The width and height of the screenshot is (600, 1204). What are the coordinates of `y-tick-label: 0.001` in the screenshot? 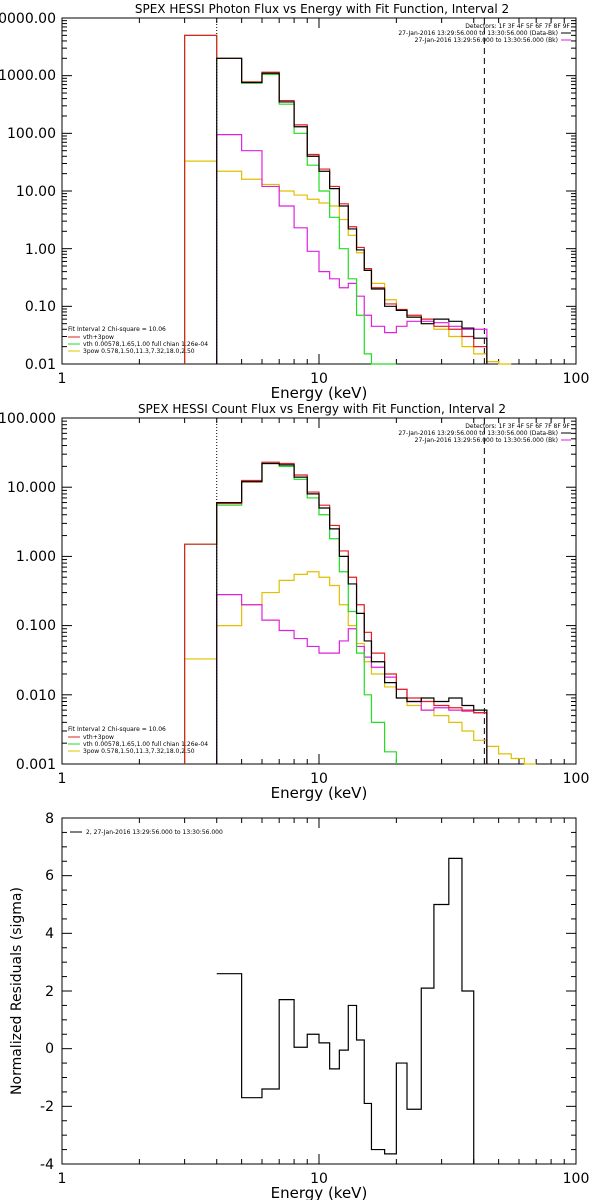 It's located at (36, 765).